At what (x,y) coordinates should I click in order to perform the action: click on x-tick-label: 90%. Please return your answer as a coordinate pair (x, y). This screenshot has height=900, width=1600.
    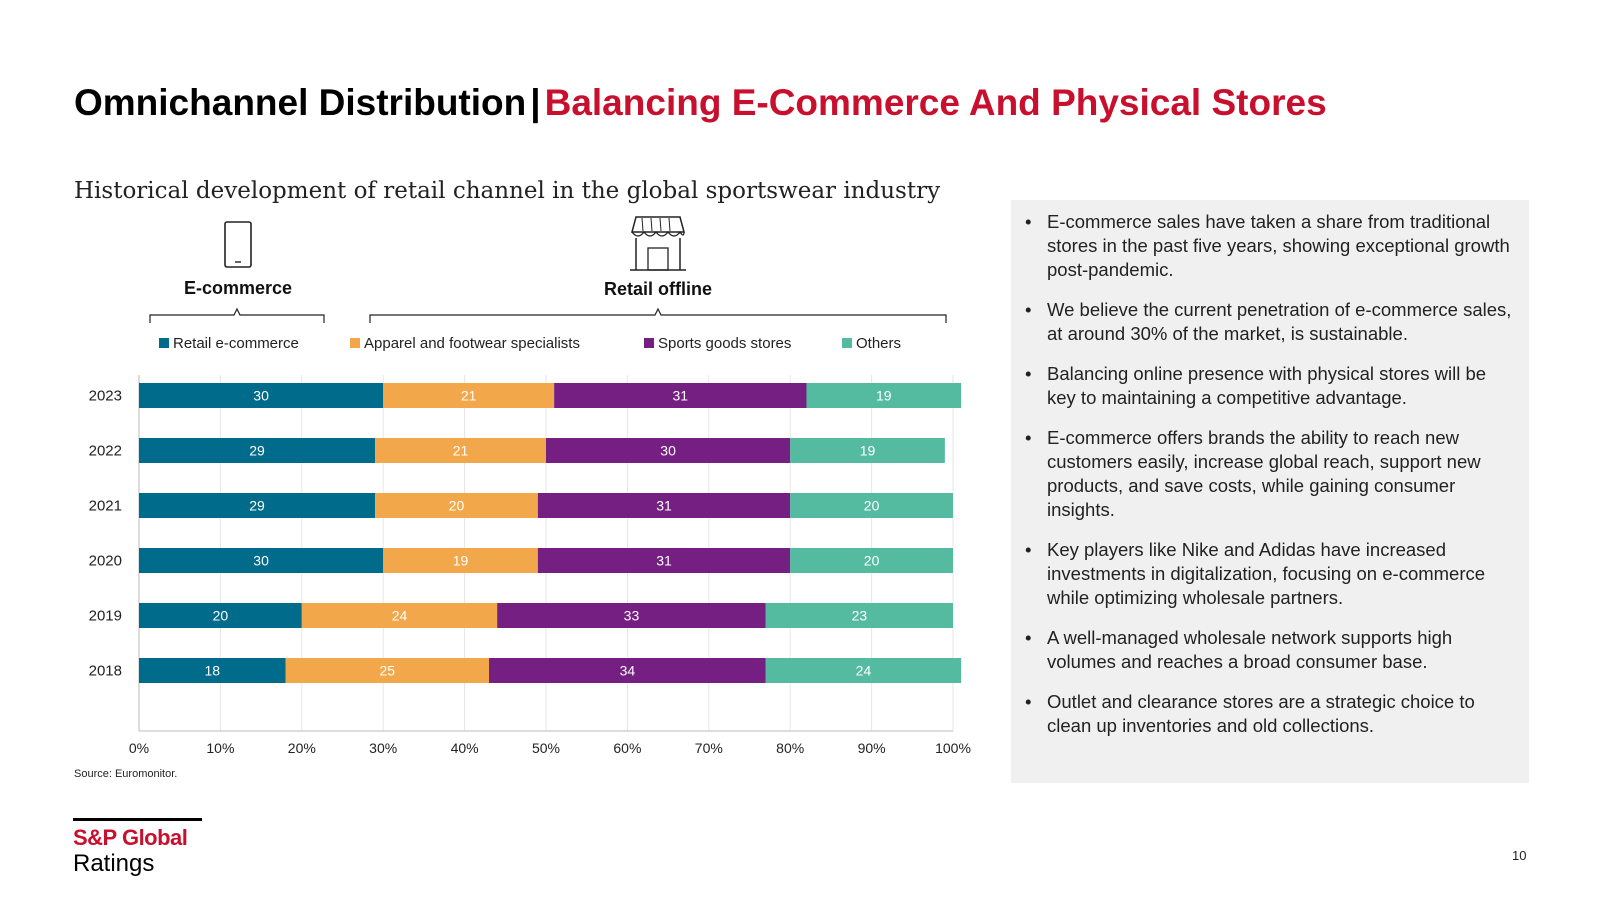
    Looking at the image, I should click on (872, 748).